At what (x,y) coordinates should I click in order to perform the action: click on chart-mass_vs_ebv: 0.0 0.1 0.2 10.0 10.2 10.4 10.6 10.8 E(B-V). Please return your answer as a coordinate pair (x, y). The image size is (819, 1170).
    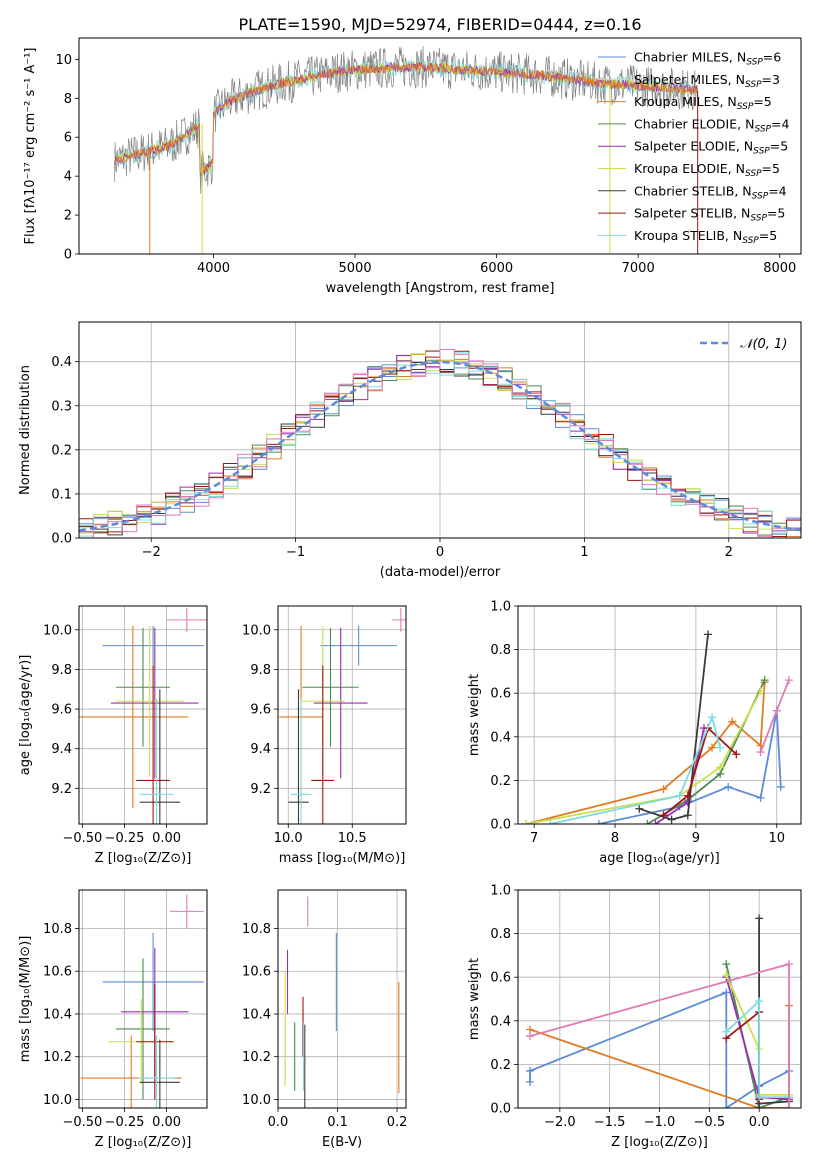
    Looking at the image, I should click on (324, 1019).